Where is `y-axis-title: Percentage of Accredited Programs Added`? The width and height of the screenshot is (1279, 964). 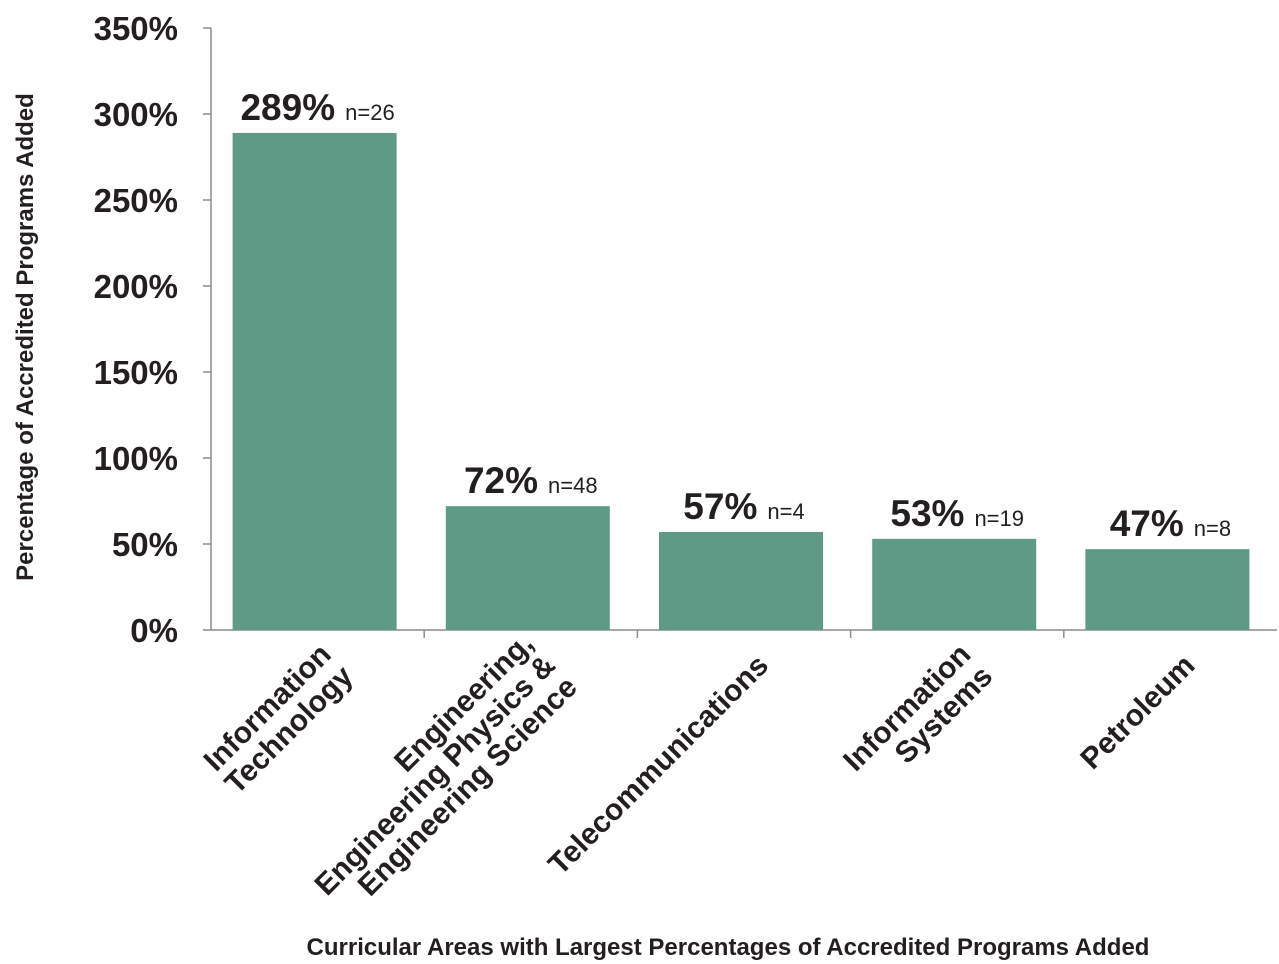 y-axis-title: Percentage of Accredited Programs Added is located at coordinates (25, 337).